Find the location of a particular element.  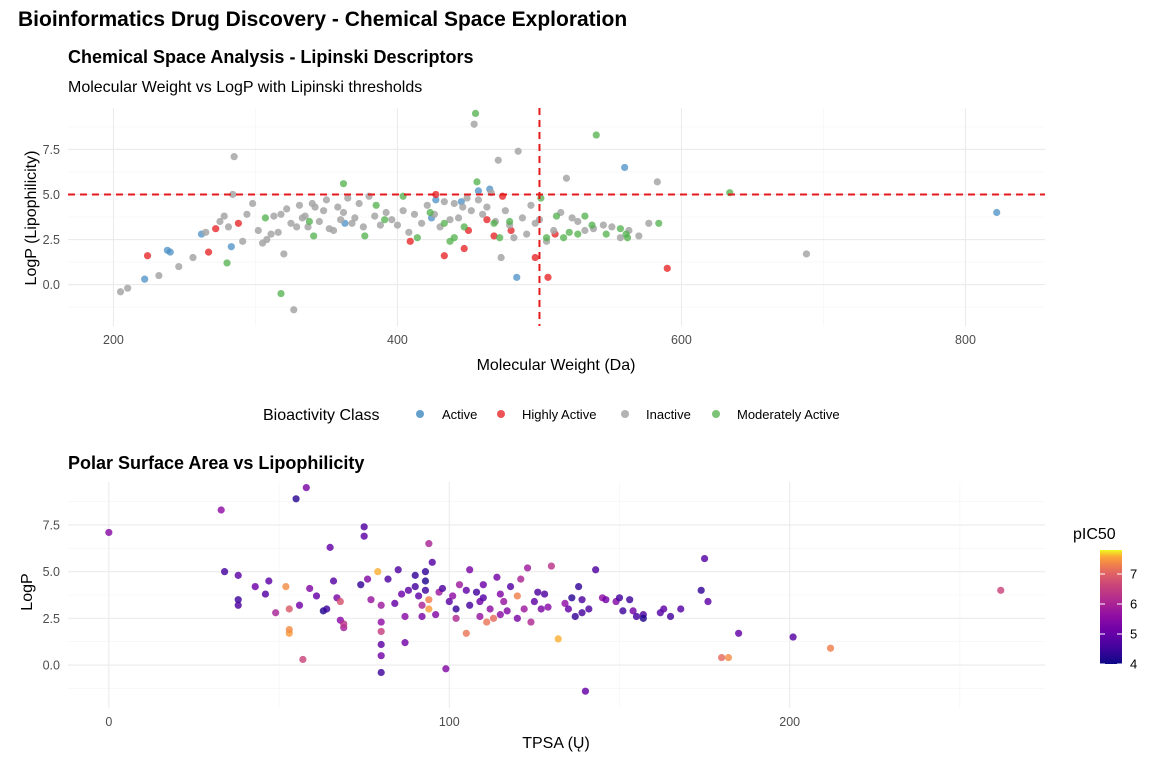

lipinski-x-tick-label: 800 is located at coordinates (965, 340).